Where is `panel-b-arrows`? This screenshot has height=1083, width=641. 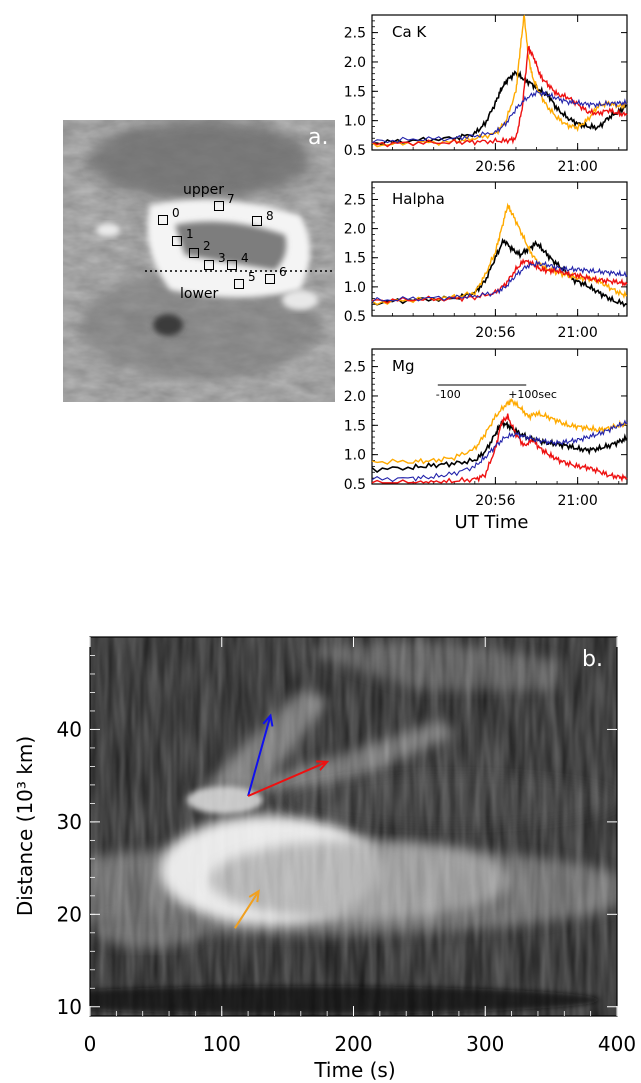
panel-b-arrows is located at coordinates (282, 821).